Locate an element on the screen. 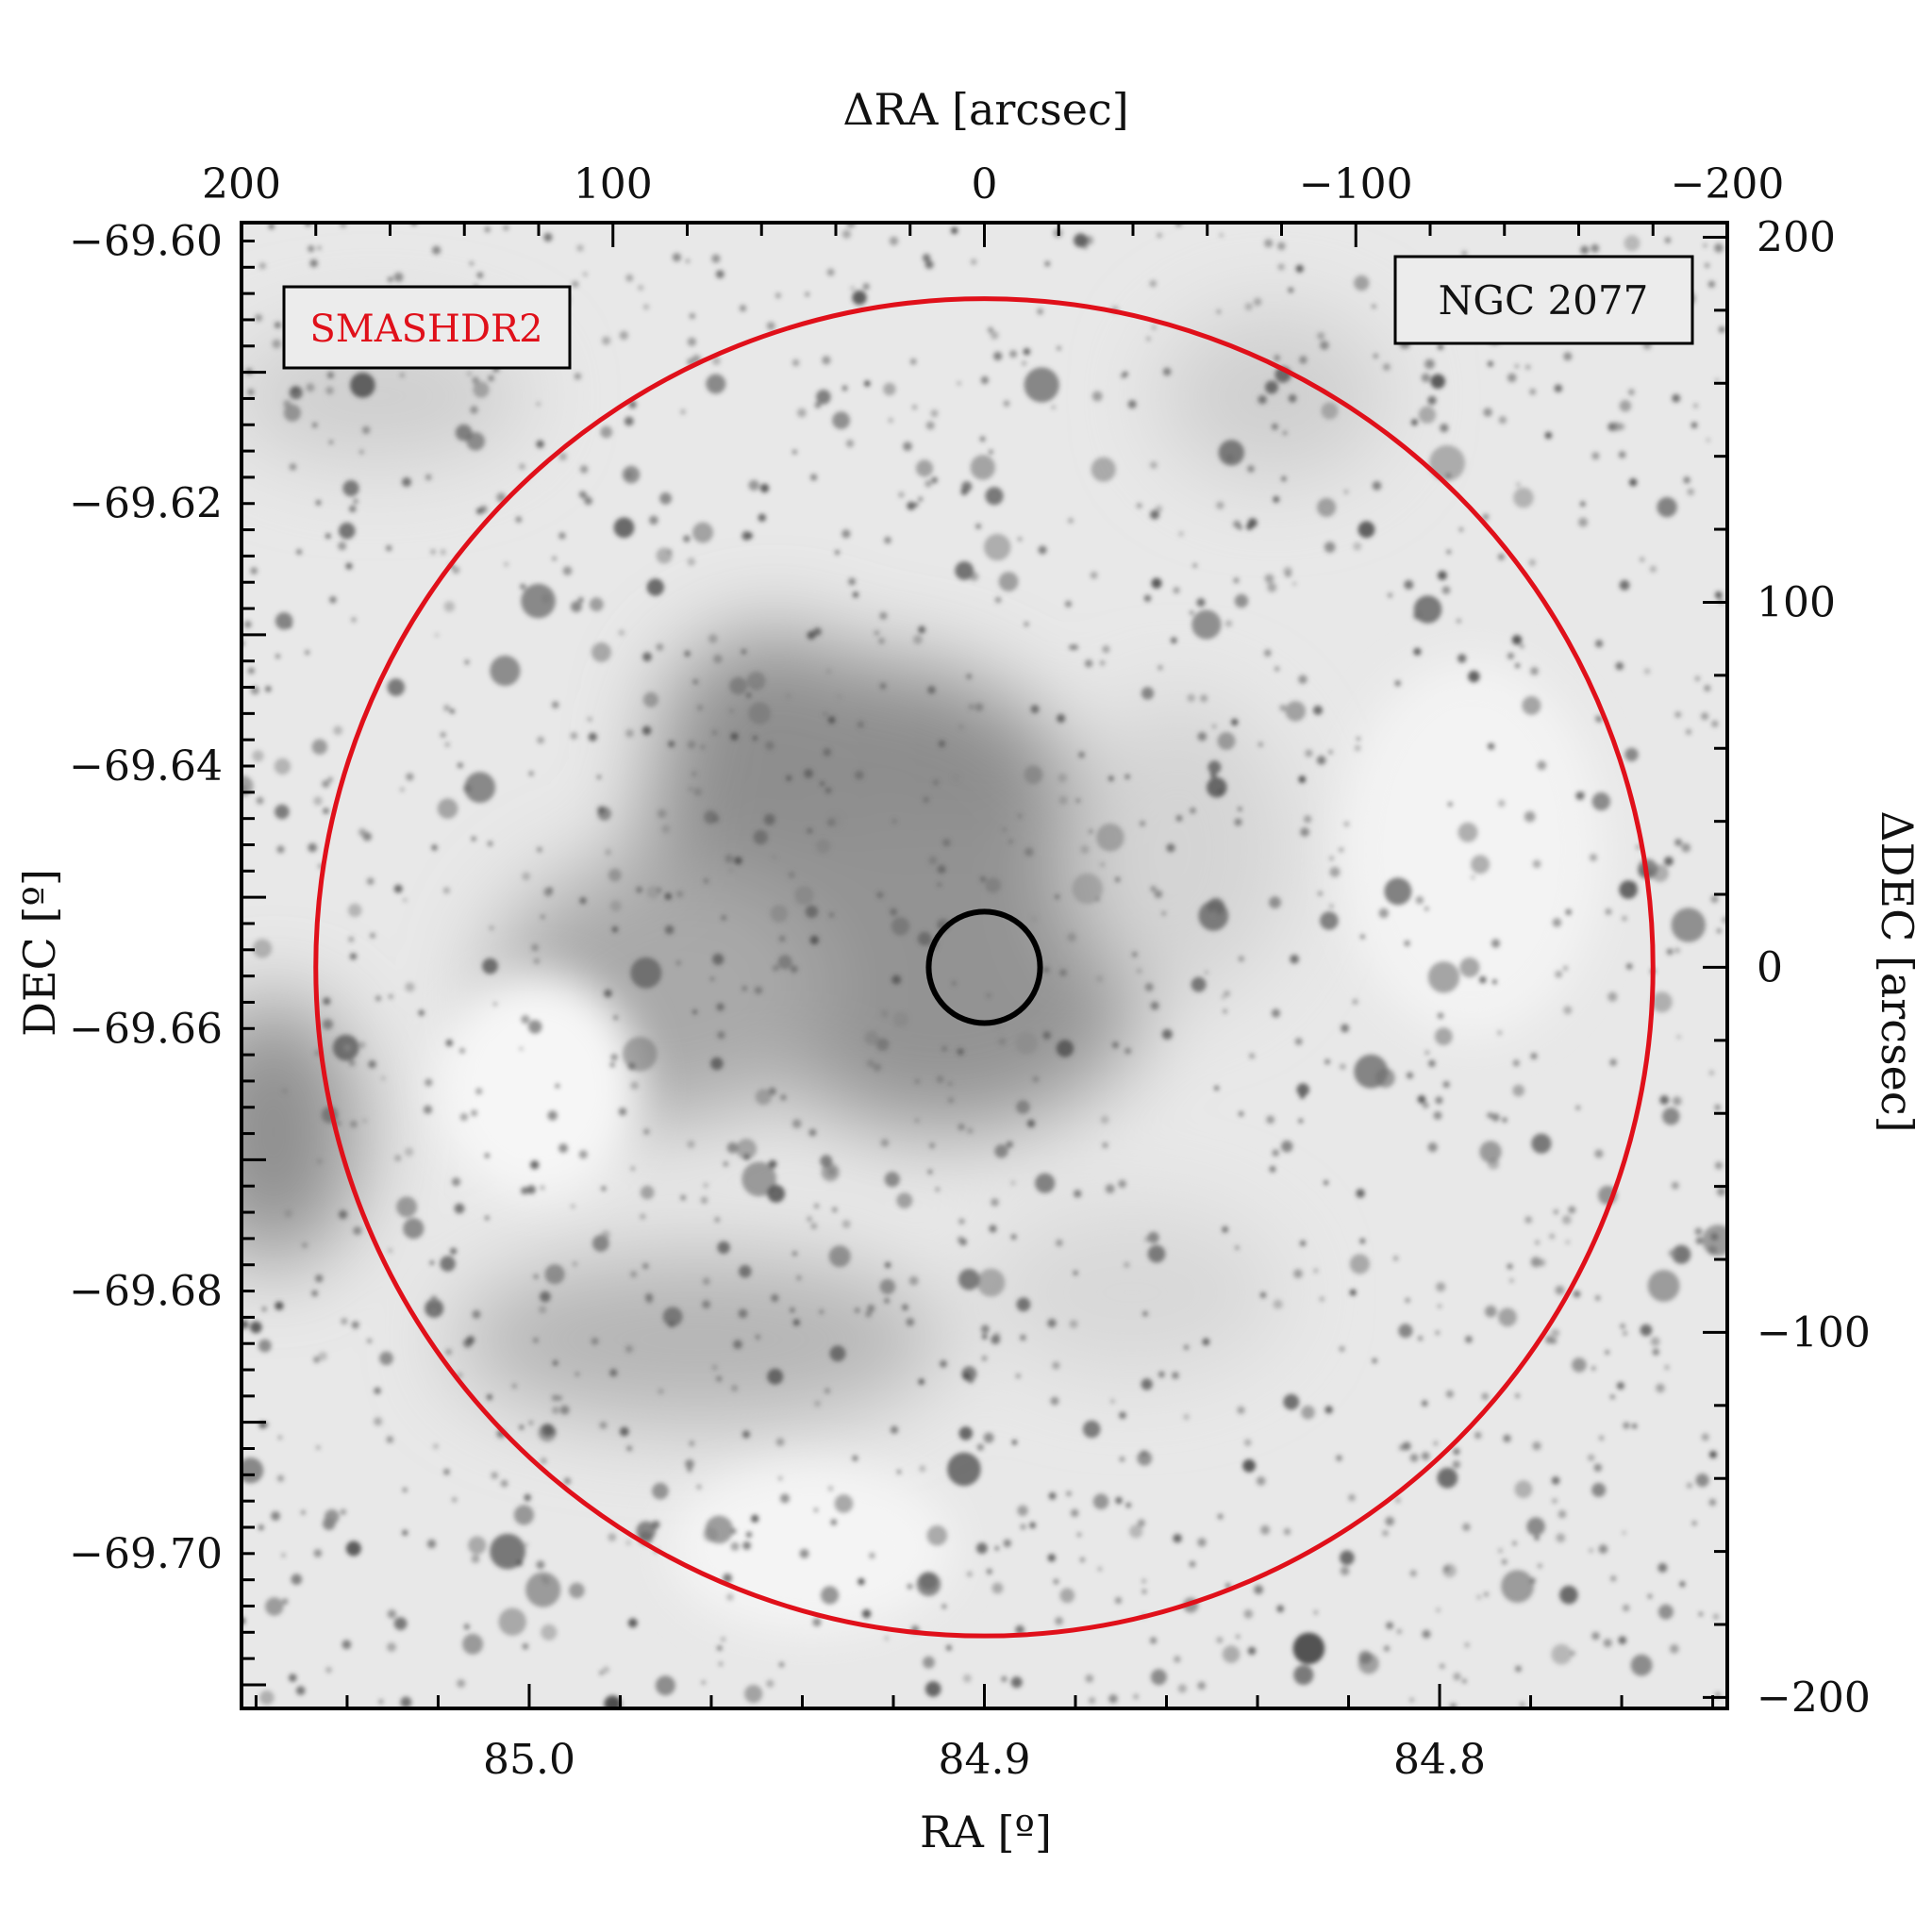 The image size is (1932, 1932). dra-tick-label: 200 is located at coordinates (241, 184).